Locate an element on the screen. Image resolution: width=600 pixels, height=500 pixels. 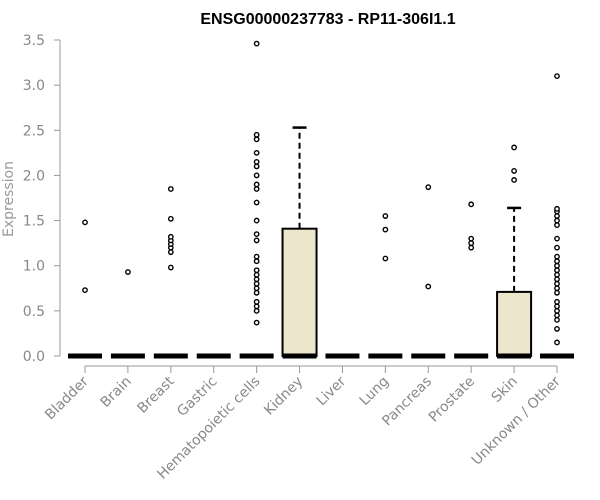
x-tick-label: Prostate is located at coordinates (452, 400).